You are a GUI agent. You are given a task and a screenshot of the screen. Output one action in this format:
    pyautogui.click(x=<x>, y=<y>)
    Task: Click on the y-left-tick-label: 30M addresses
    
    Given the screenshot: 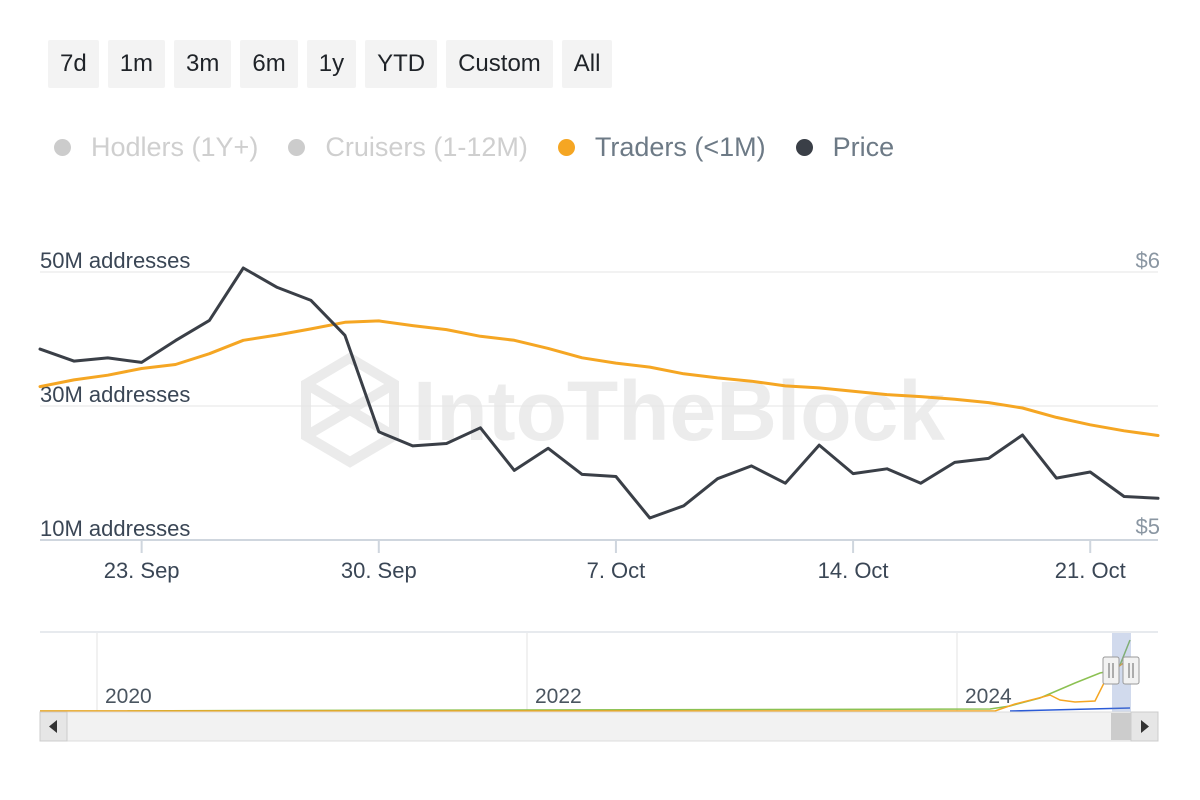 What is the action you would take?
    pyautogui.click(x=115, y=394)
    